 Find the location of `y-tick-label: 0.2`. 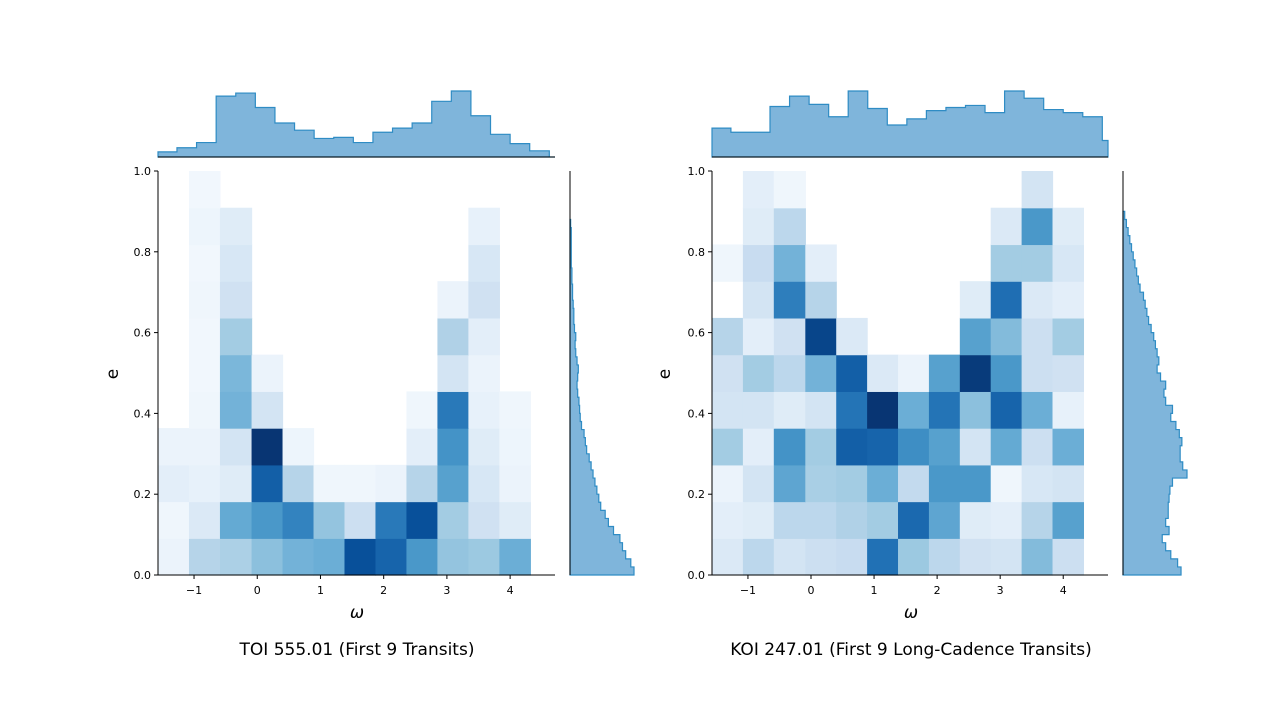

y-tick-label: 0.2 is located at coordinates (697, 494).